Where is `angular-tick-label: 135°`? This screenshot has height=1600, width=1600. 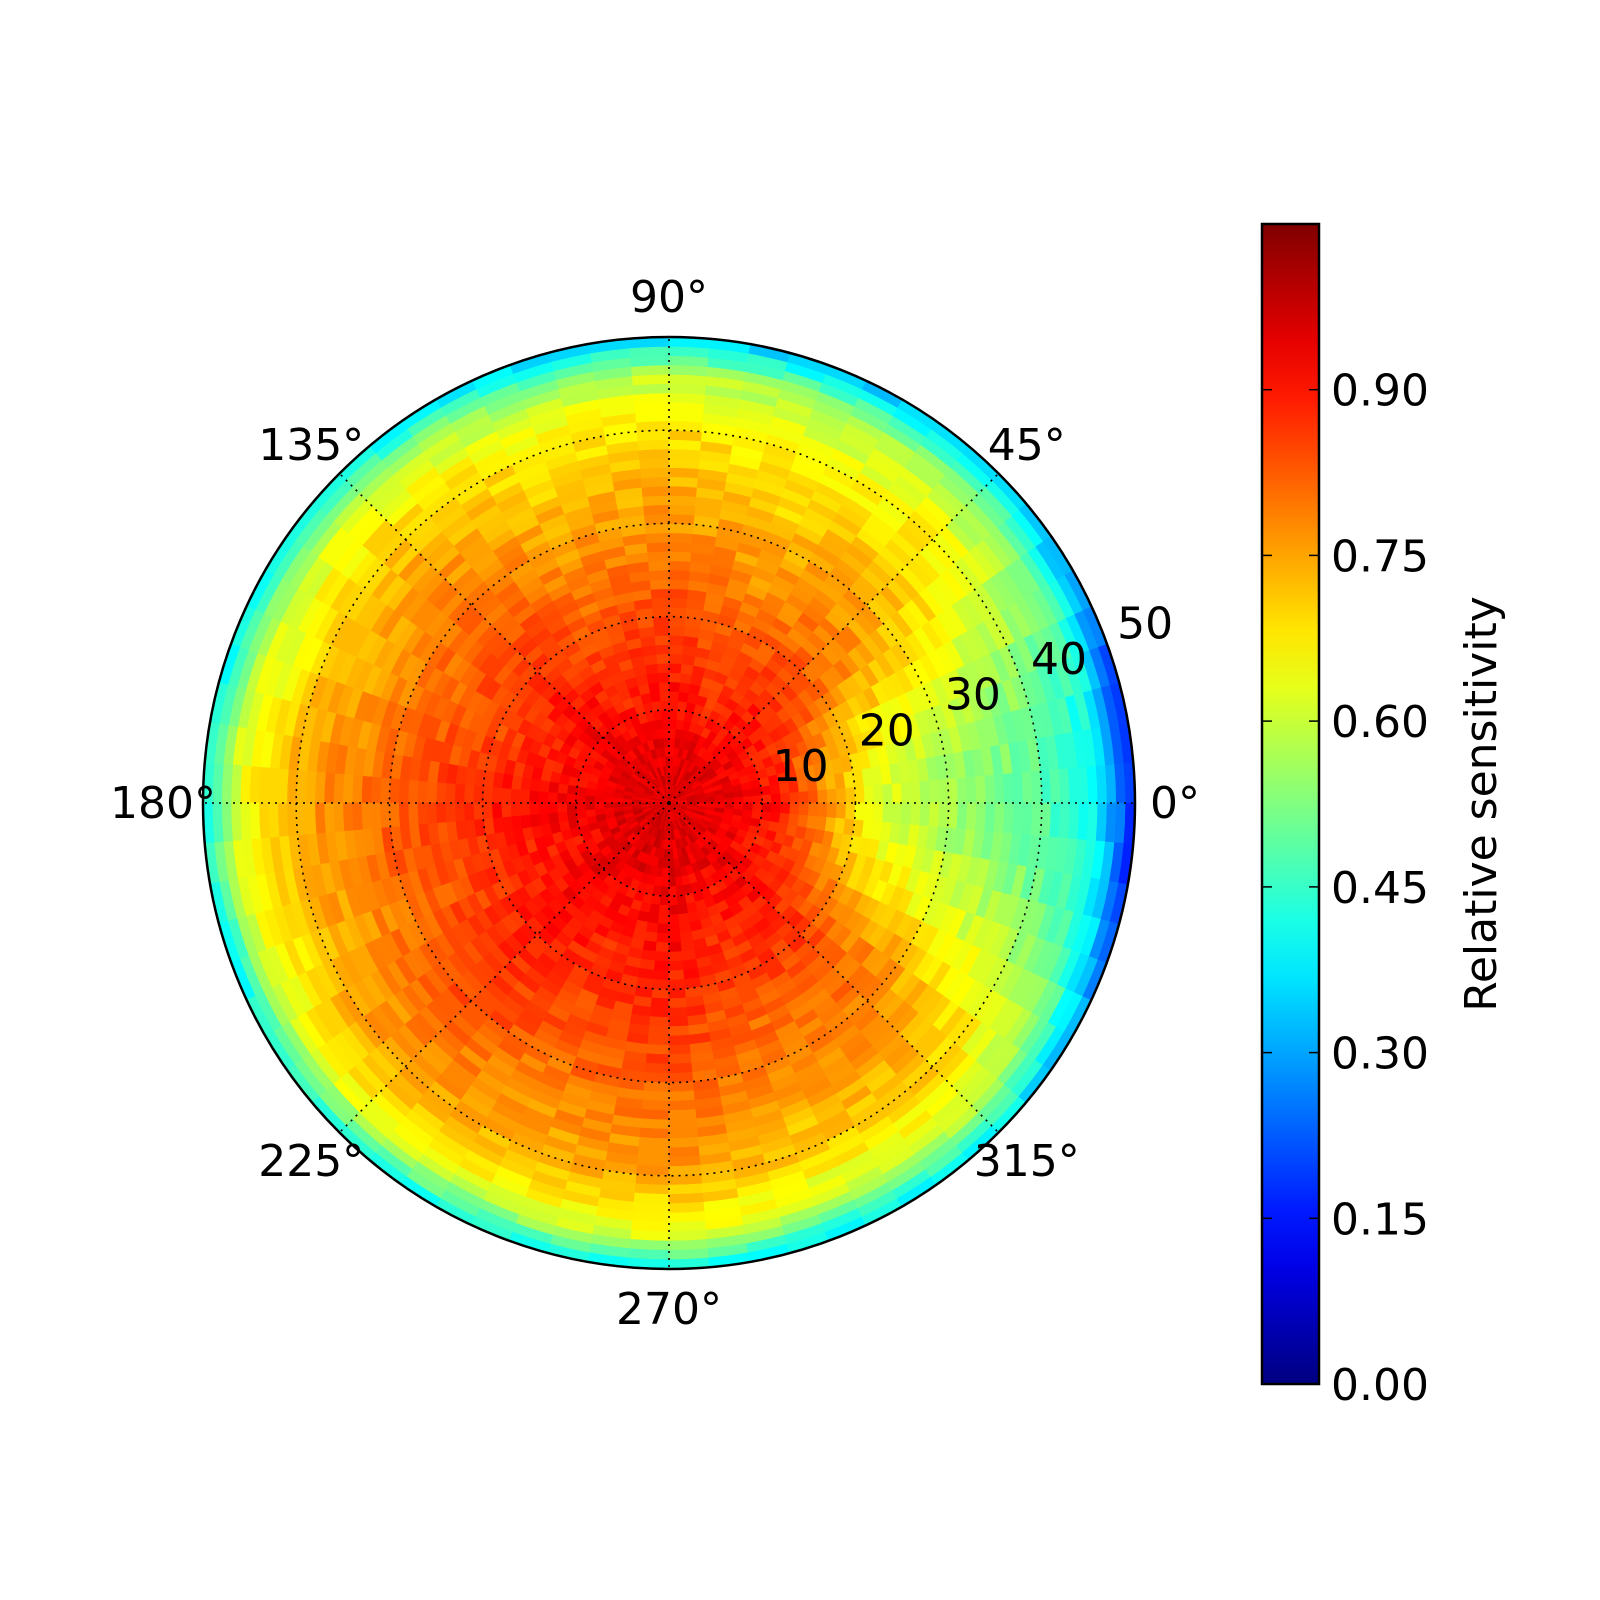 angular-tick-label: 135° is located at coordinates (311, 445).